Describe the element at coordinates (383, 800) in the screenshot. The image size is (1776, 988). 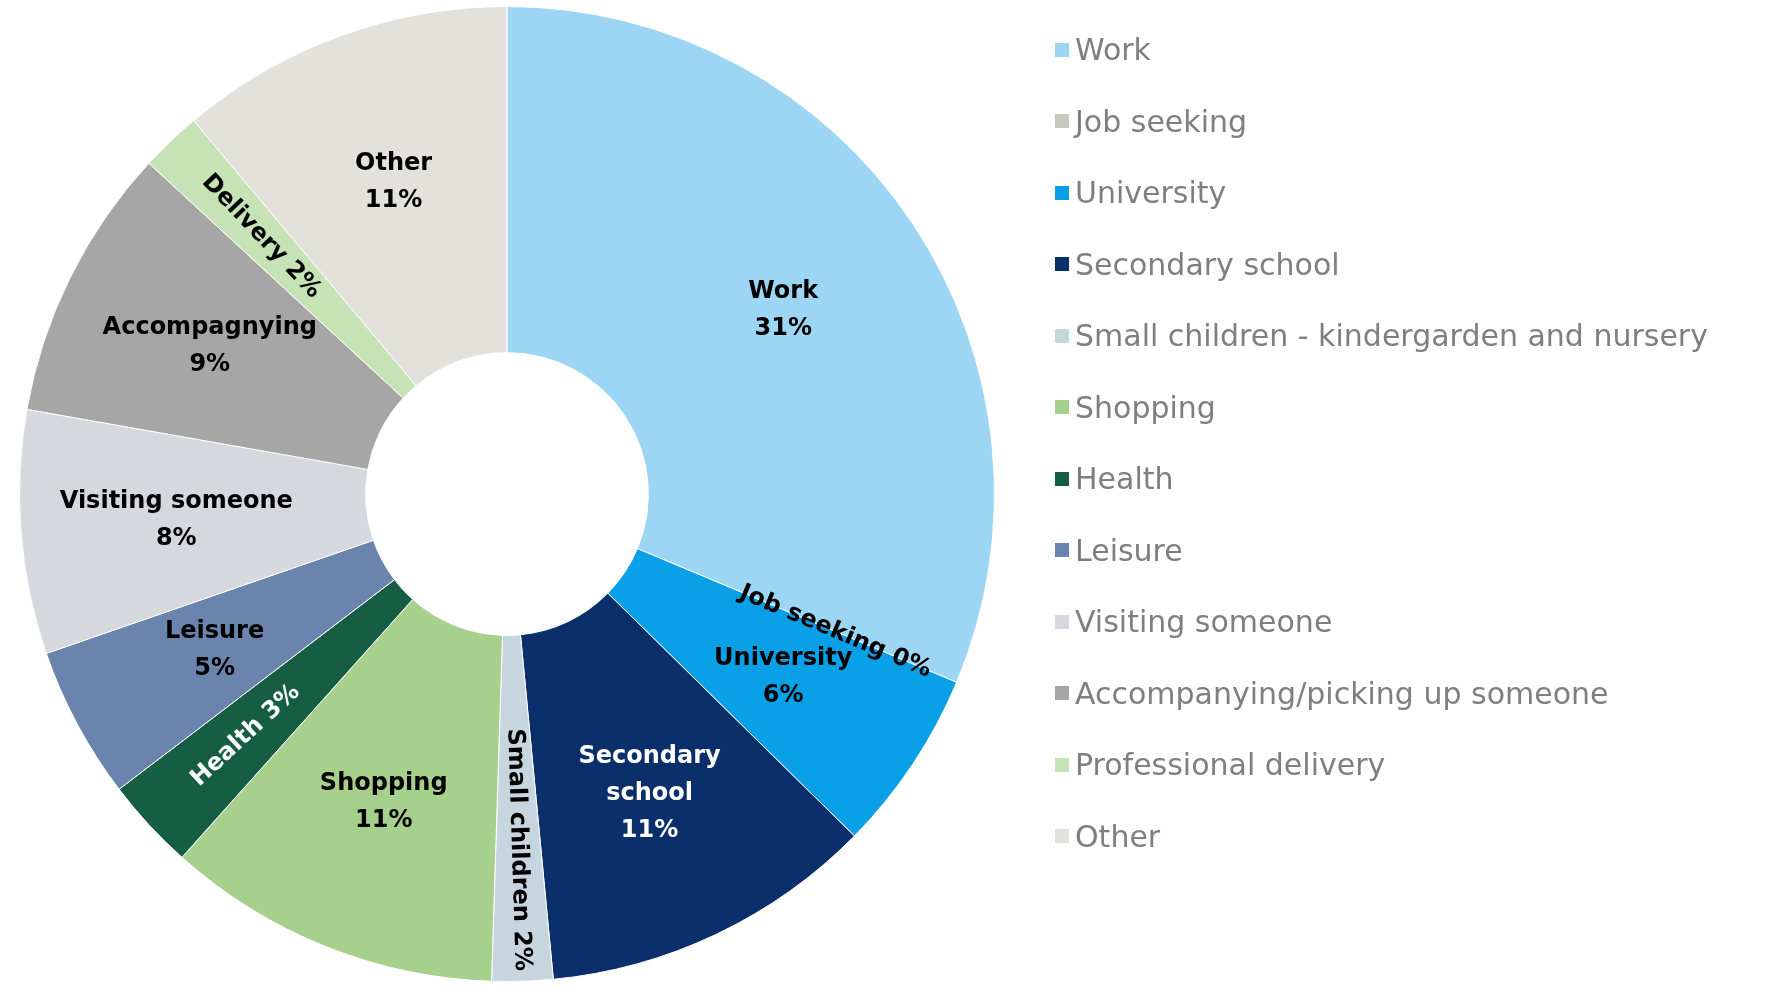
I see `data-label: Shopping 11%` at that location.